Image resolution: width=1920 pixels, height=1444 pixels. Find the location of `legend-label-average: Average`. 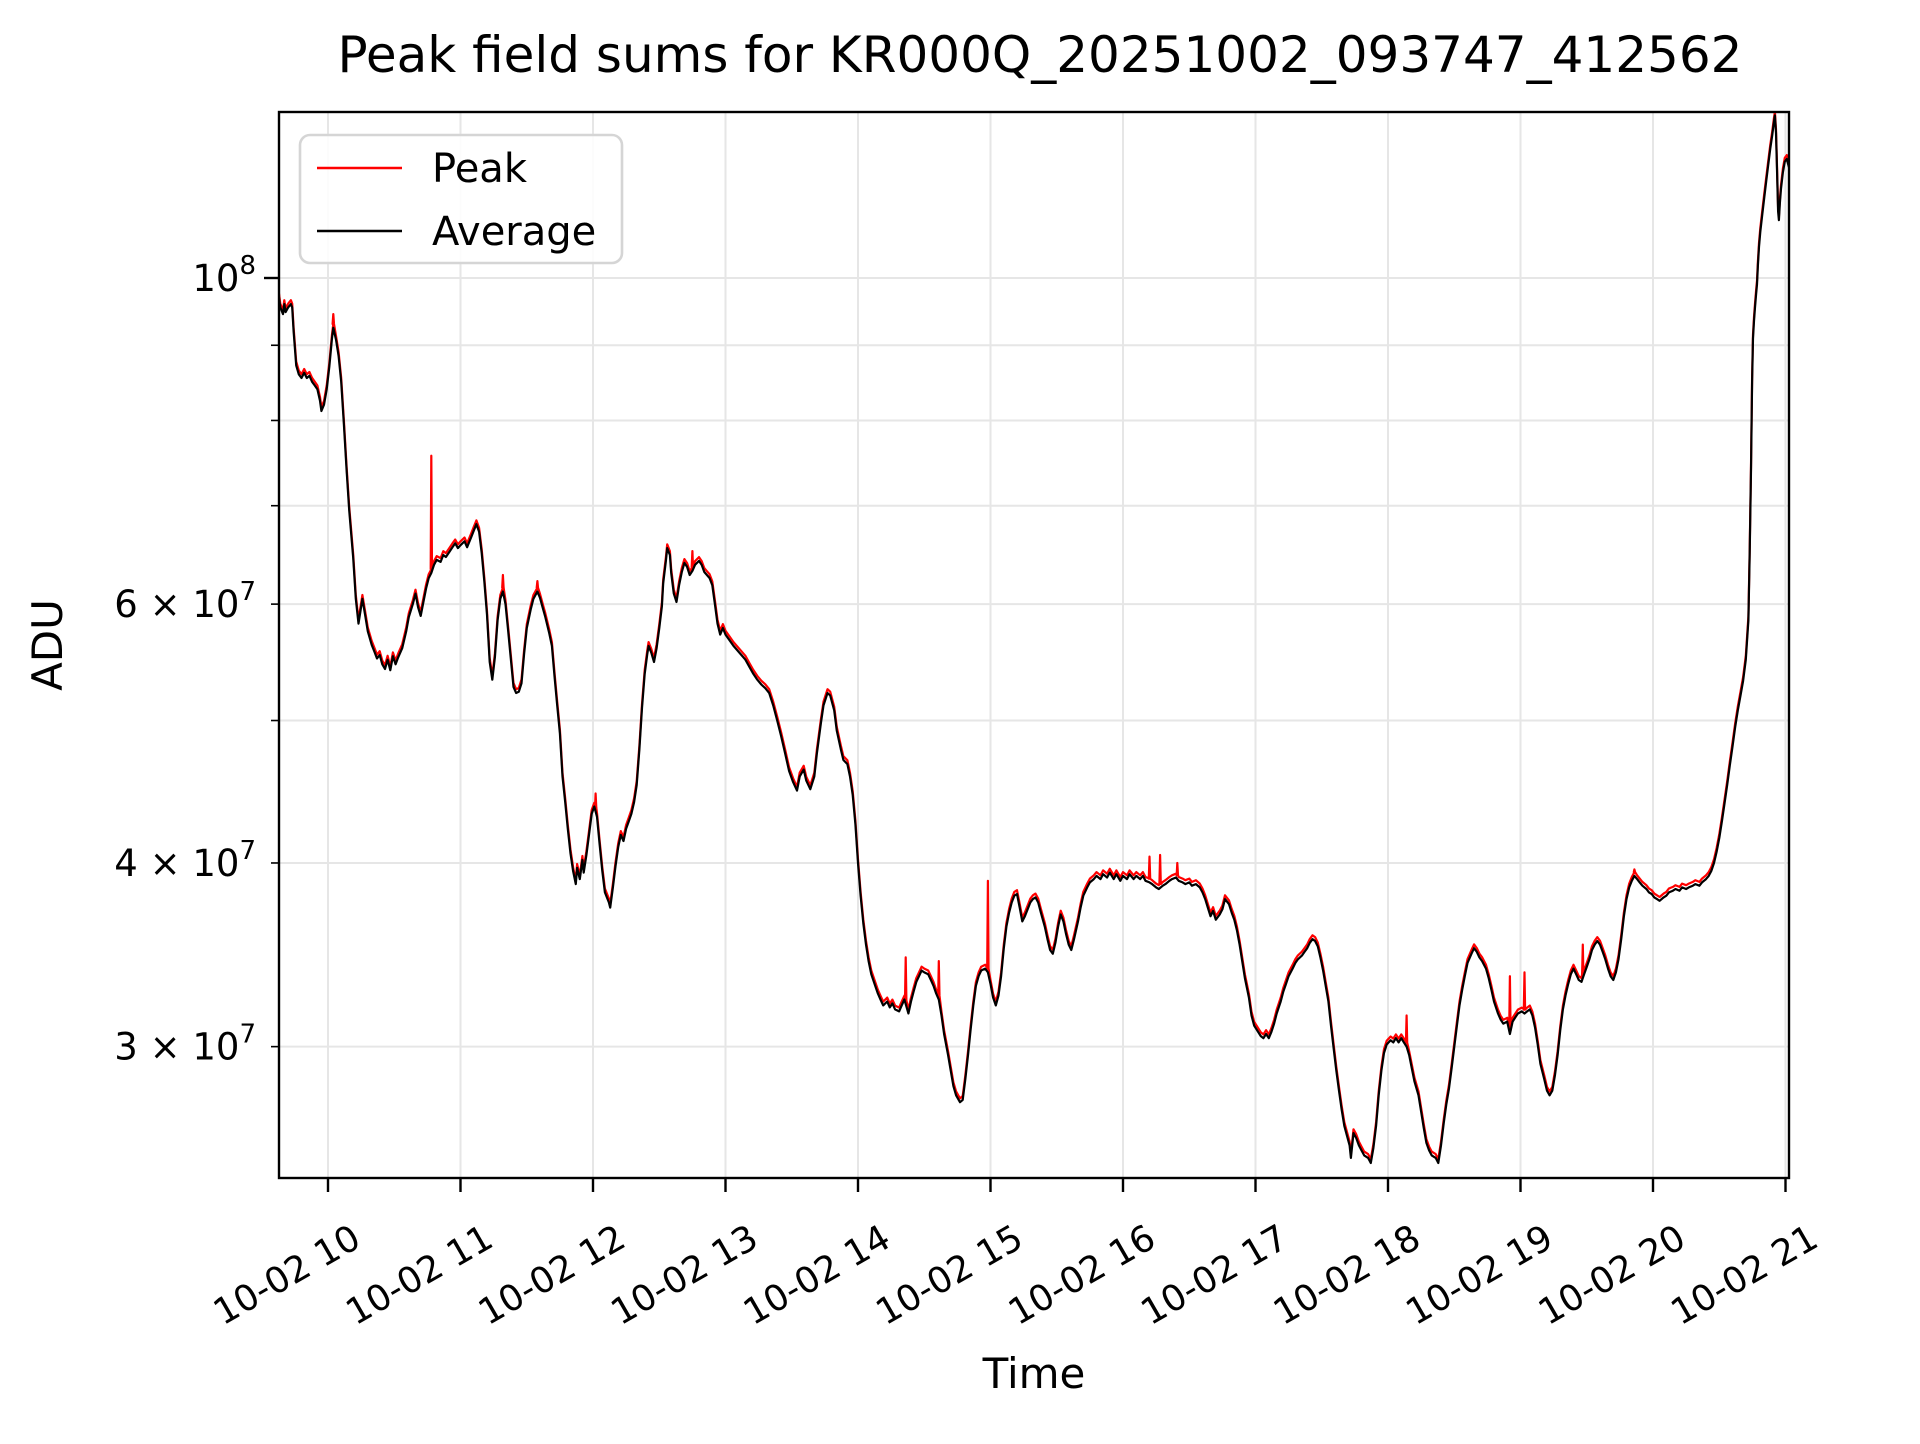

legend-label-average: Average is located at coordinates (514, 232).